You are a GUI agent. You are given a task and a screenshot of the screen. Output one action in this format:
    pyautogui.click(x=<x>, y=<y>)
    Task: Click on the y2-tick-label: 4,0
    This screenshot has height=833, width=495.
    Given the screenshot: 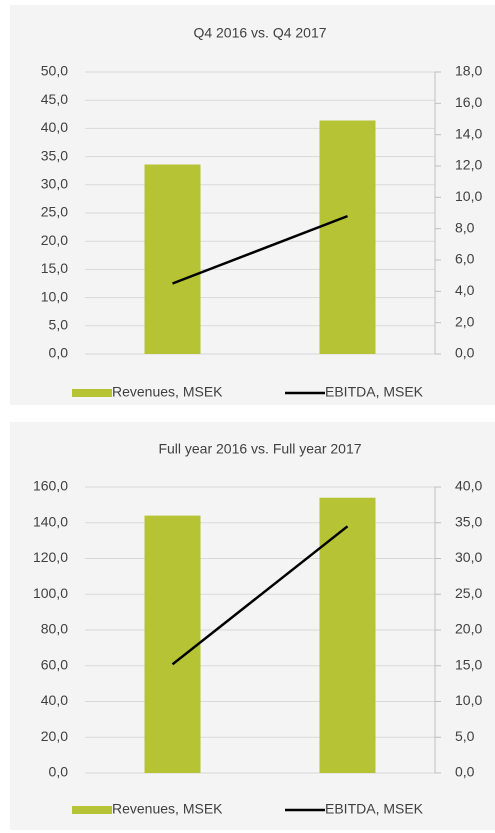 What is the action you would take?
    pyautogui.click(x=465, y=290)
    